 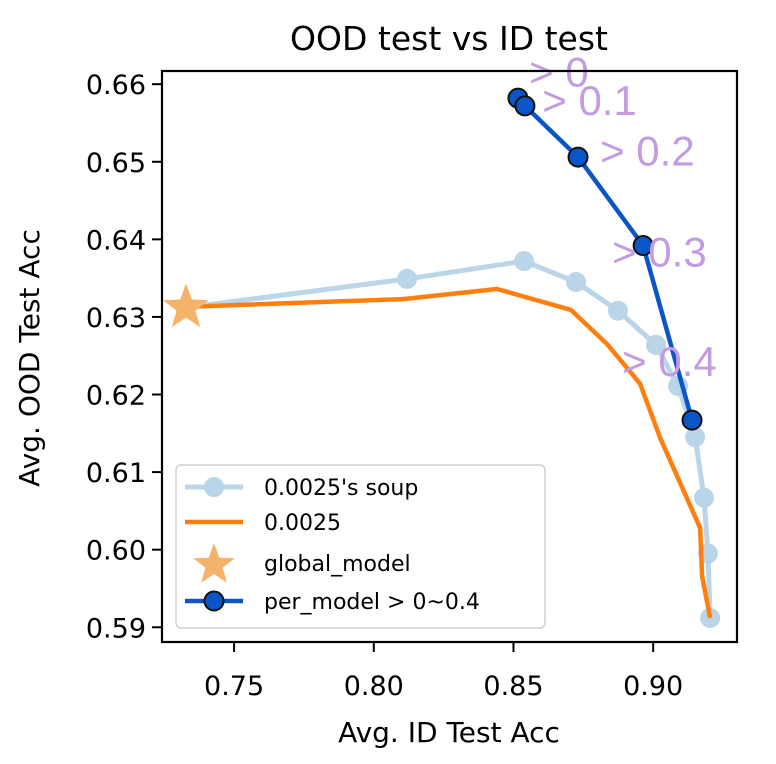 What do you see at coordinates (116, 473) in the screenshot?
I see `y-tick-label: 0.61` at bounding box center [116, 473].